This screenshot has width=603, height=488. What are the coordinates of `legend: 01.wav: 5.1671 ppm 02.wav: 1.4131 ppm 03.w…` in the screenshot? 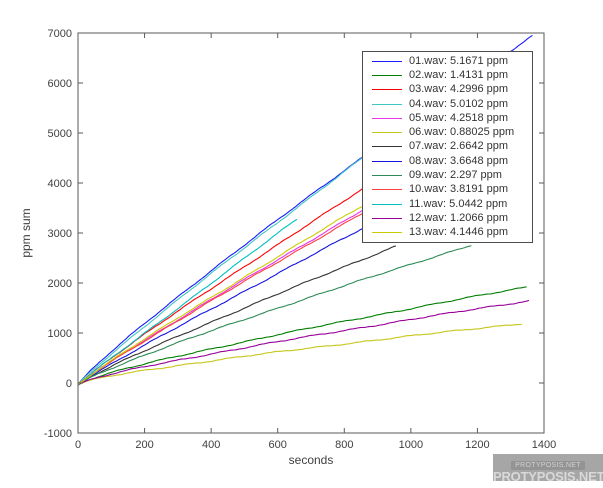 It's located at (447, 147).